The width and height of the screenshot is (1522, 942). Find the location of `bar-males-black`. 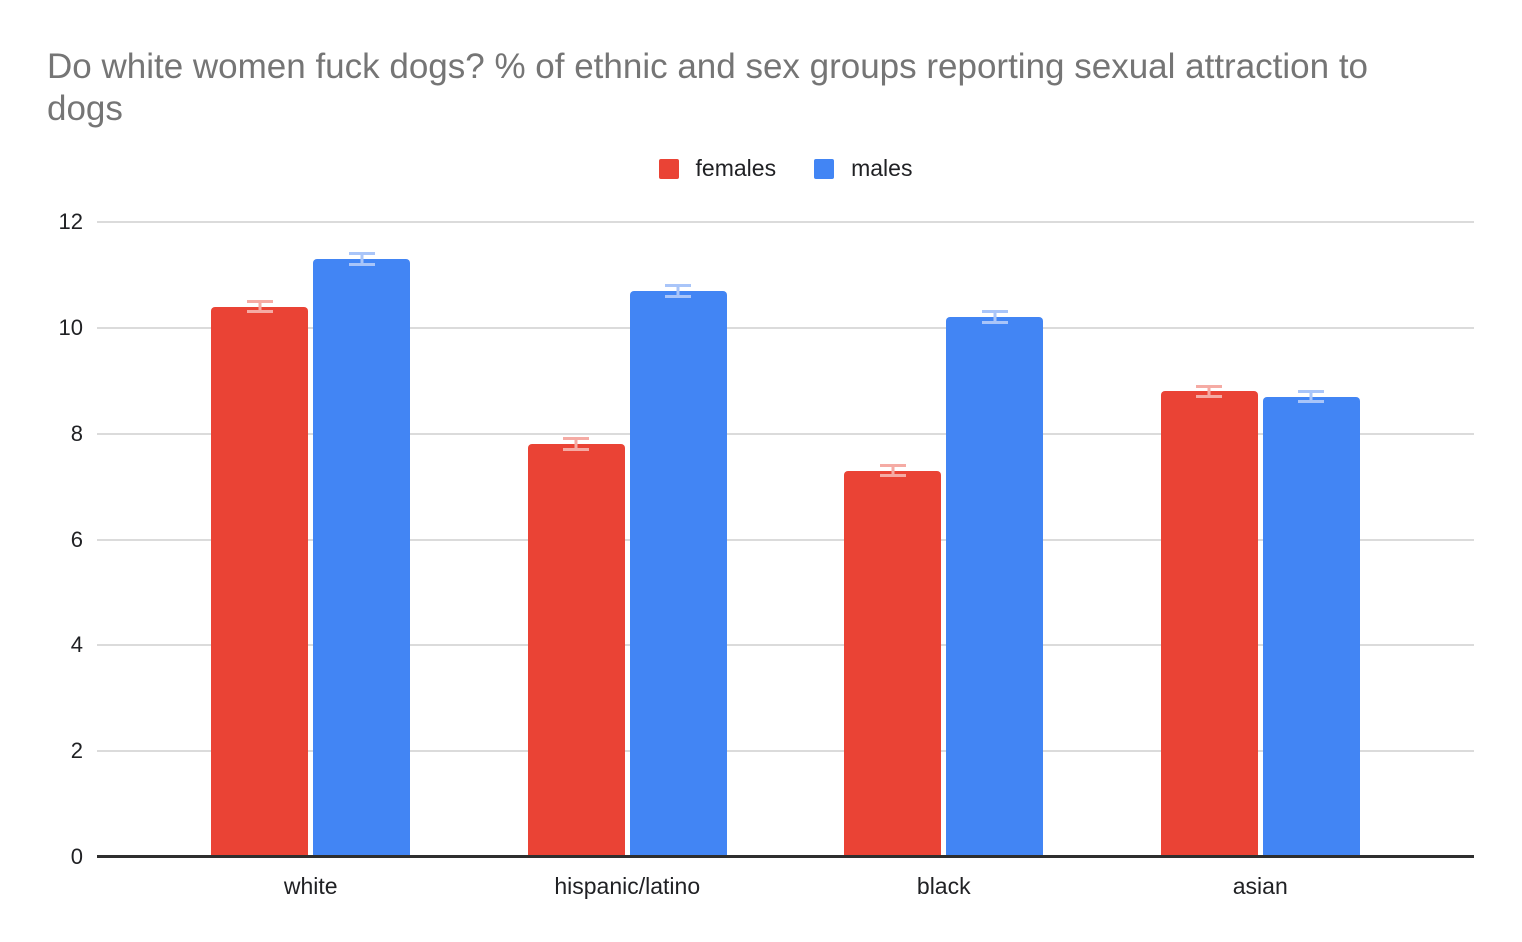

bar-males-black is located at coordinates (995, 587).